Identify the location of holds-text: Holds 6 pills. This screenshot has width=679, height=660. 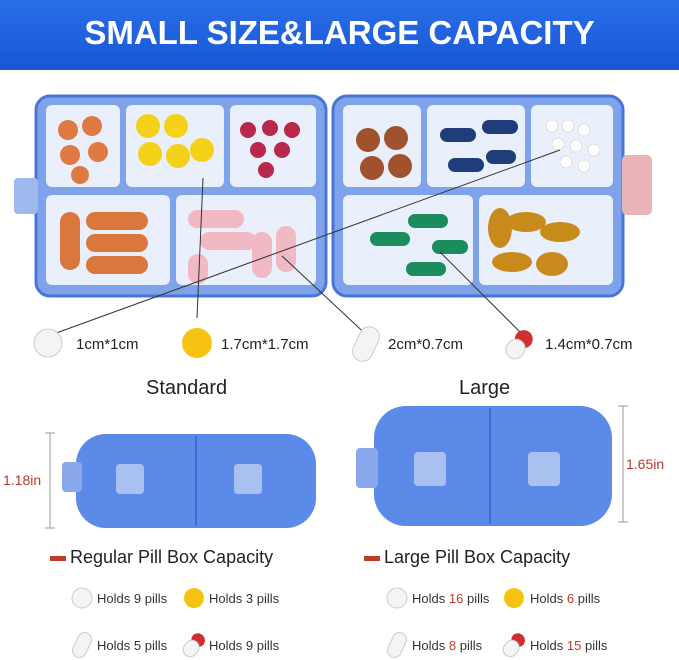
(565, 598).